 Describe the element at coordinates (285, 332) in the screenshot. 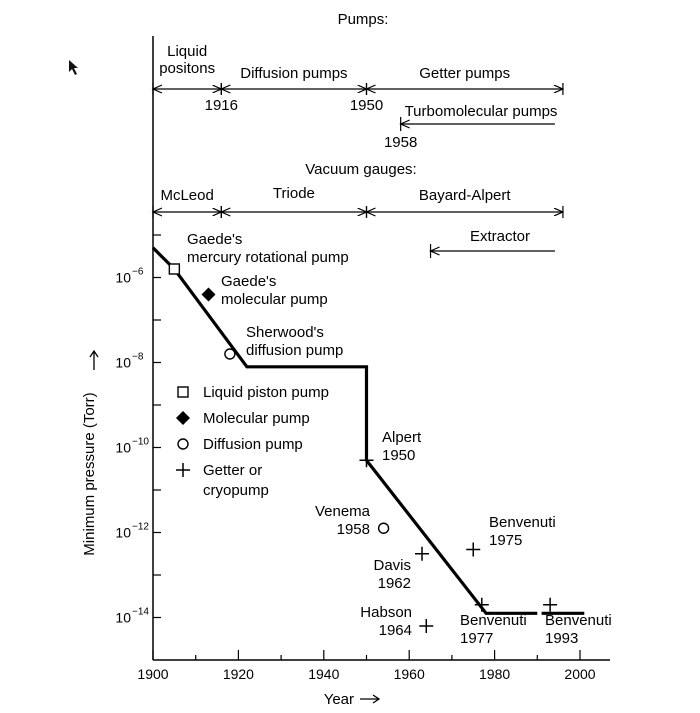

I see `data-point-label: Sherwood's` at that location.